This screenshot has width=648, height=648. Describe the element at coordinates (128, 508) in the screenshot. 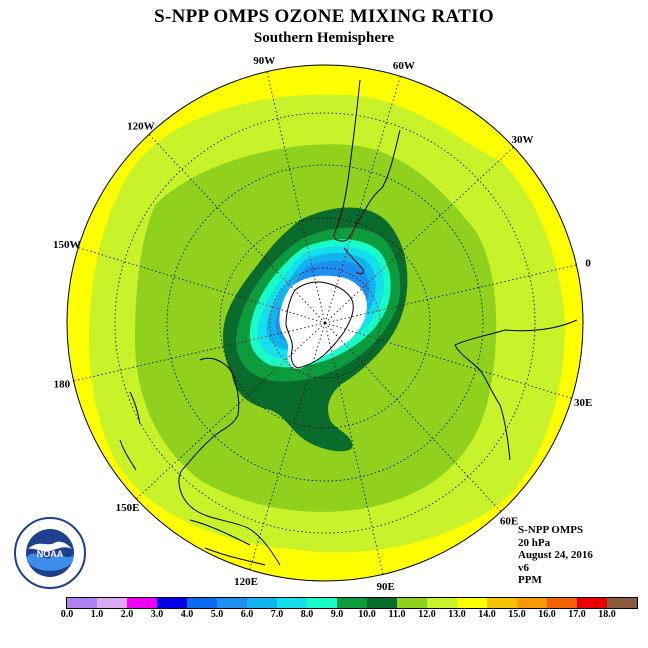

I see `longitude-label: 150E` at that location.